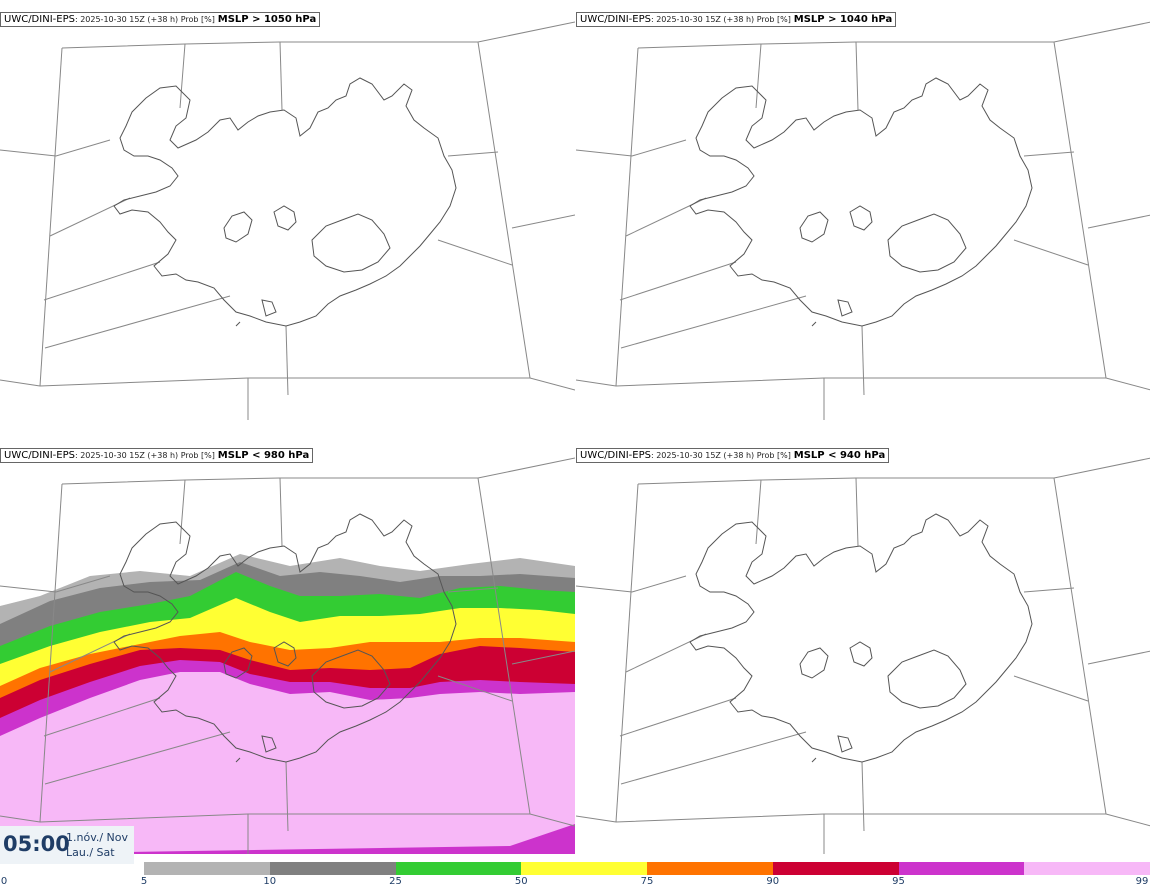 Image resolution: width=1150 pixels, height=891 pixels. Describe the element at coordinates (647, 881) in the screenshot. I see `colorbar-tick-label: 75` at that location.